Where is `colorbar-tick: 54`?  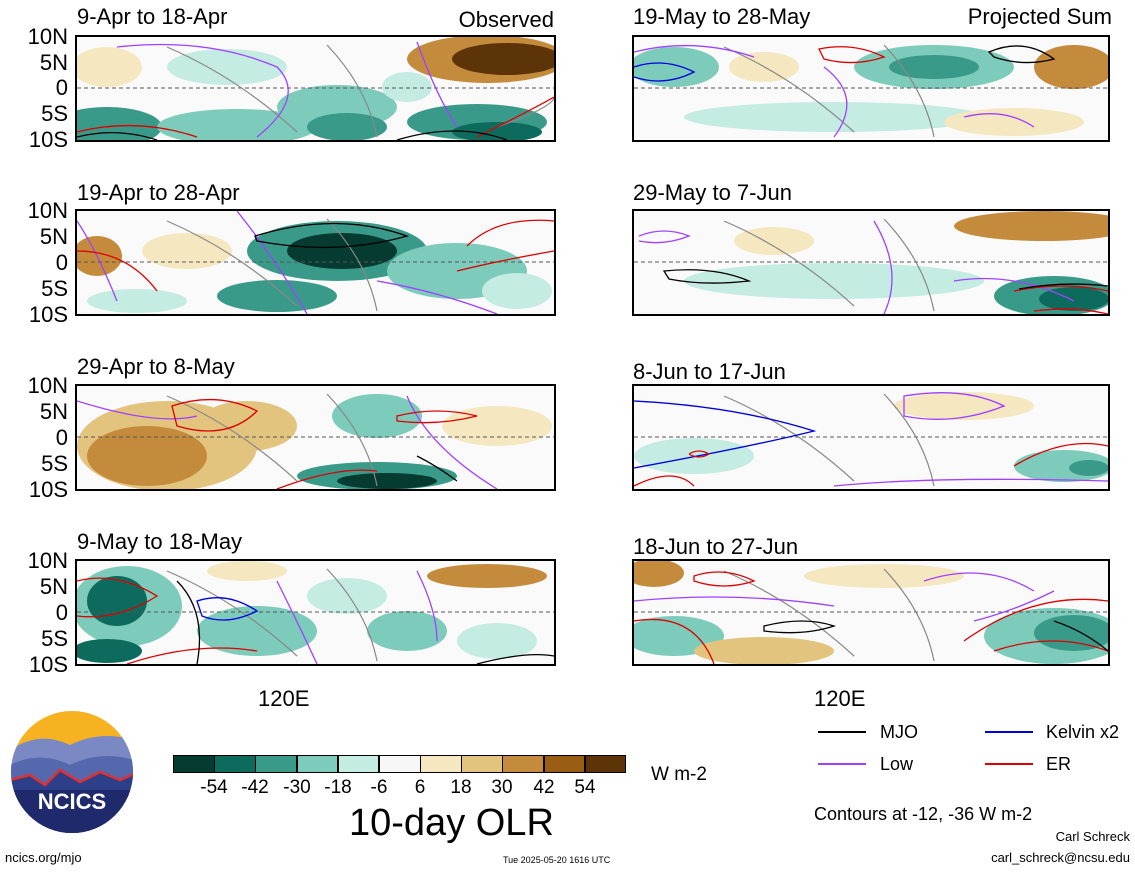
colorbar-tick: 54 is located at coordinates (585, 787).